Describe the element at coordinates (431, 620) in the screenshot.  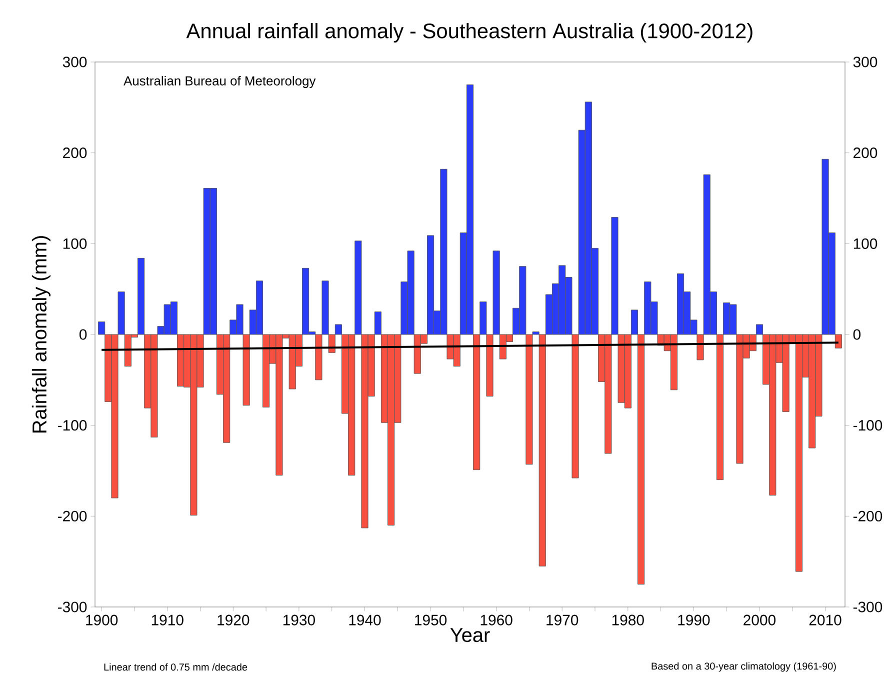
I see `x-tick-label: 1950` at that location.